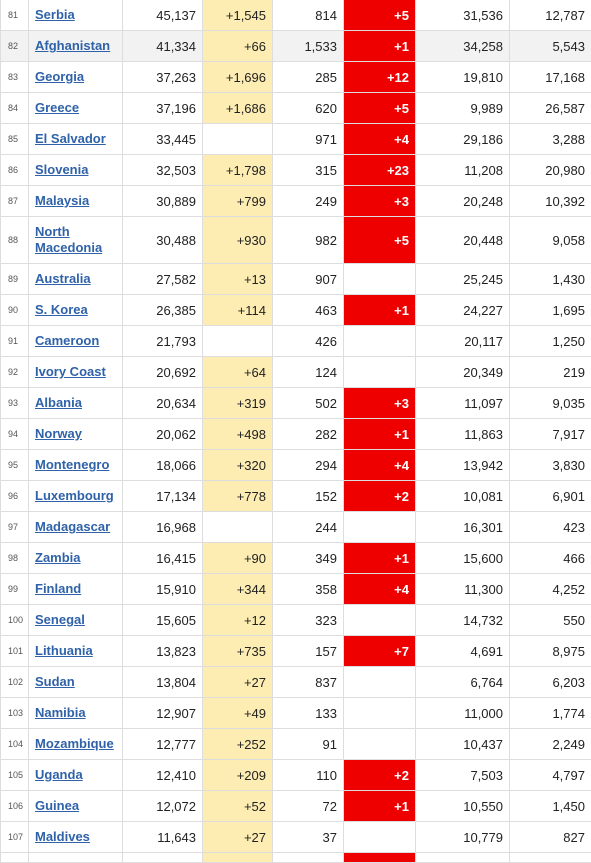 Image resolution: width=591 pixels, height=863 pixels. What do you see at coordinates (58, 557) in the screenshot?
I see `country-link: Zambia` at bounding box center [58, 557].